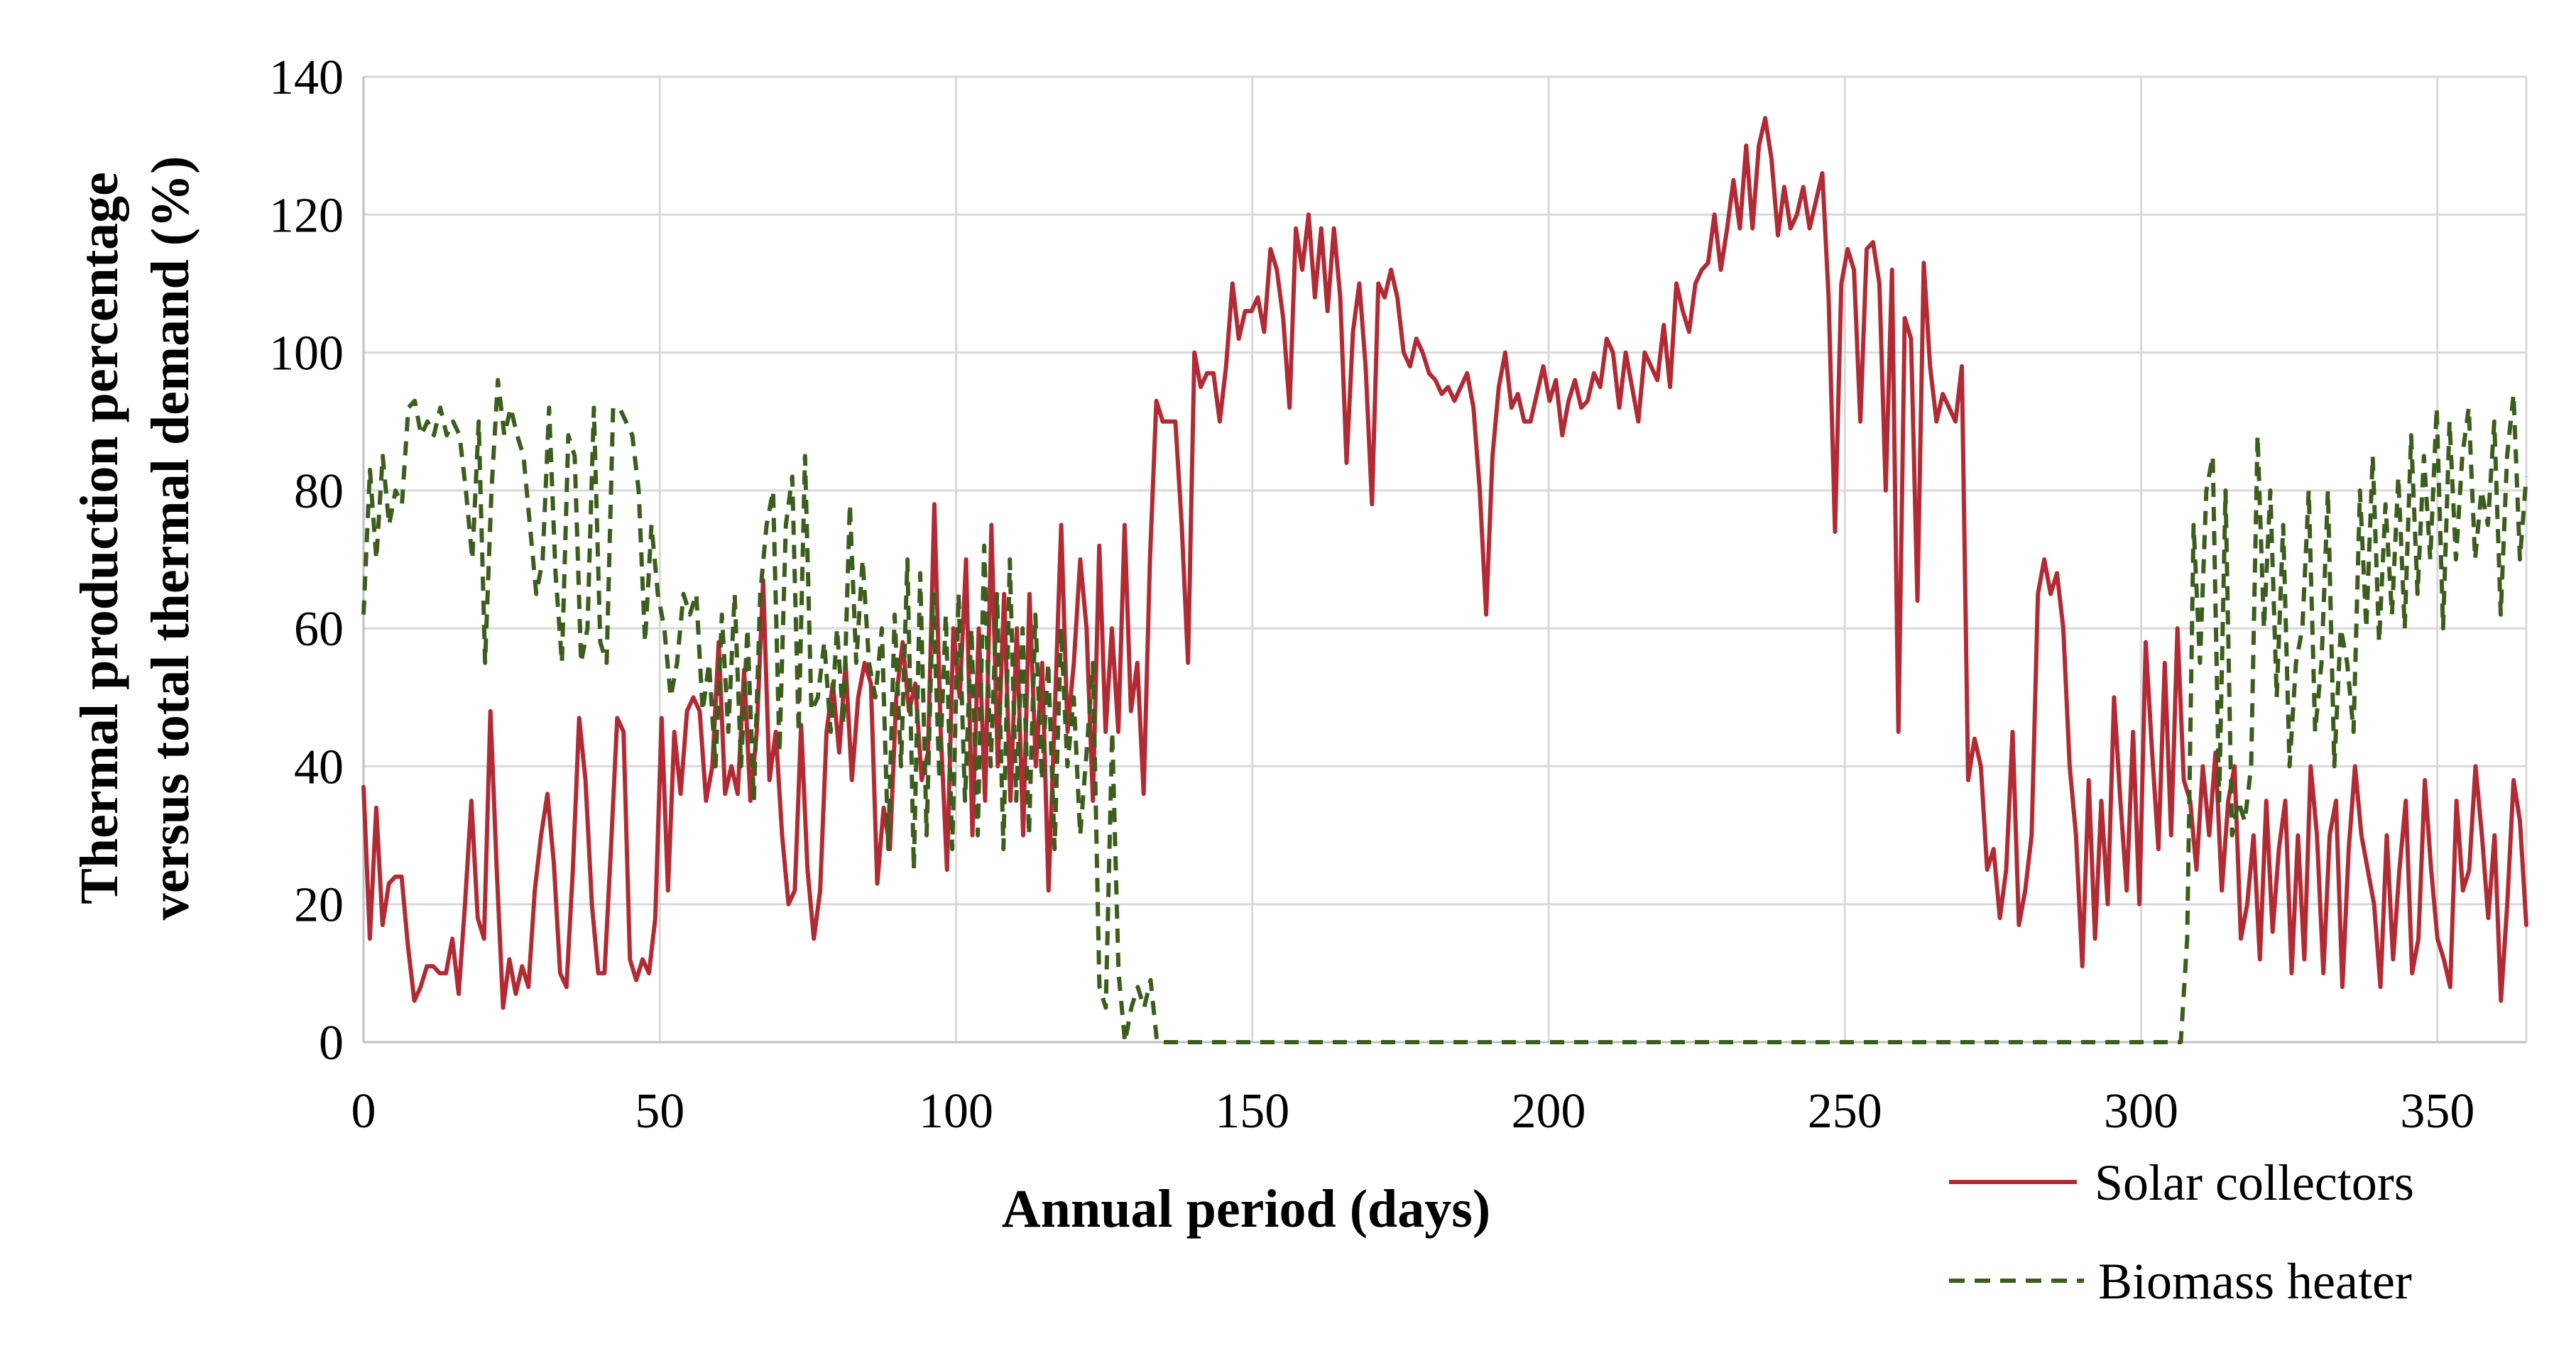  I want to click on x-tick-label-350: 350, so click(2437, 1112).